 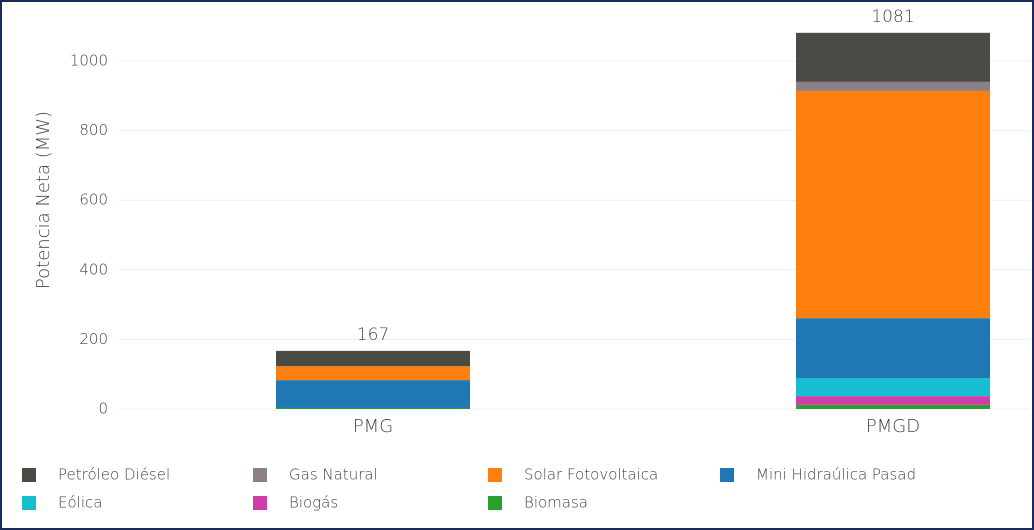 I want to click on legend-label: Biogás, so click(x=313, y=503).